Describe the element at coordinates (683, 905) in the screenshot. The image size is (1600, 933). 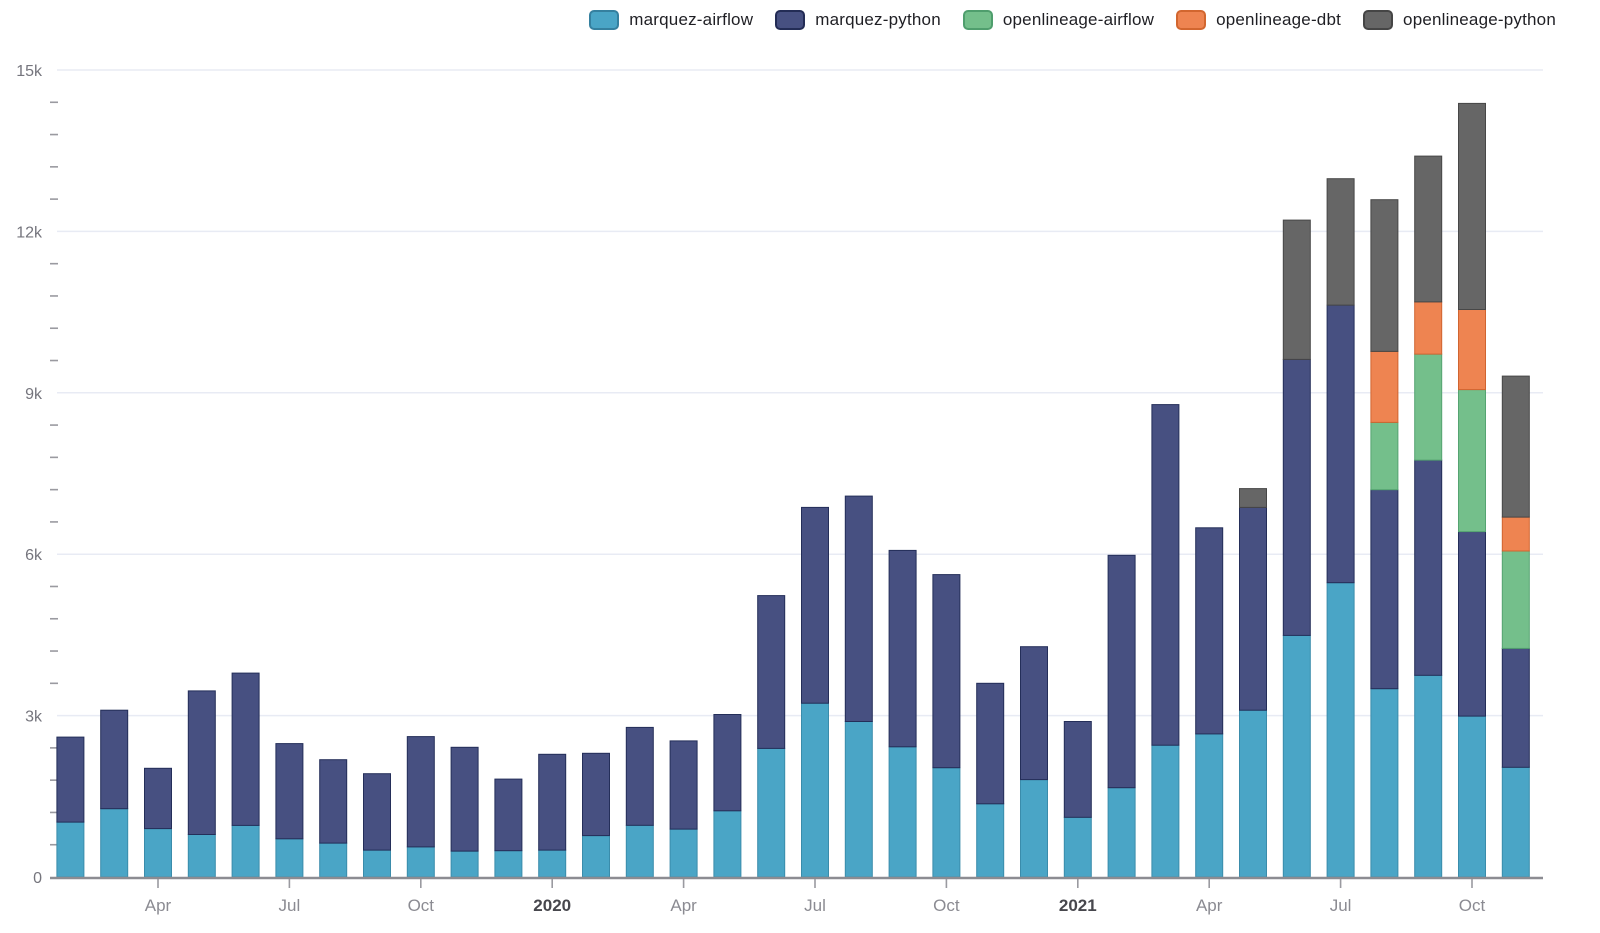
I see `x-tick-label: Apr` at that location.